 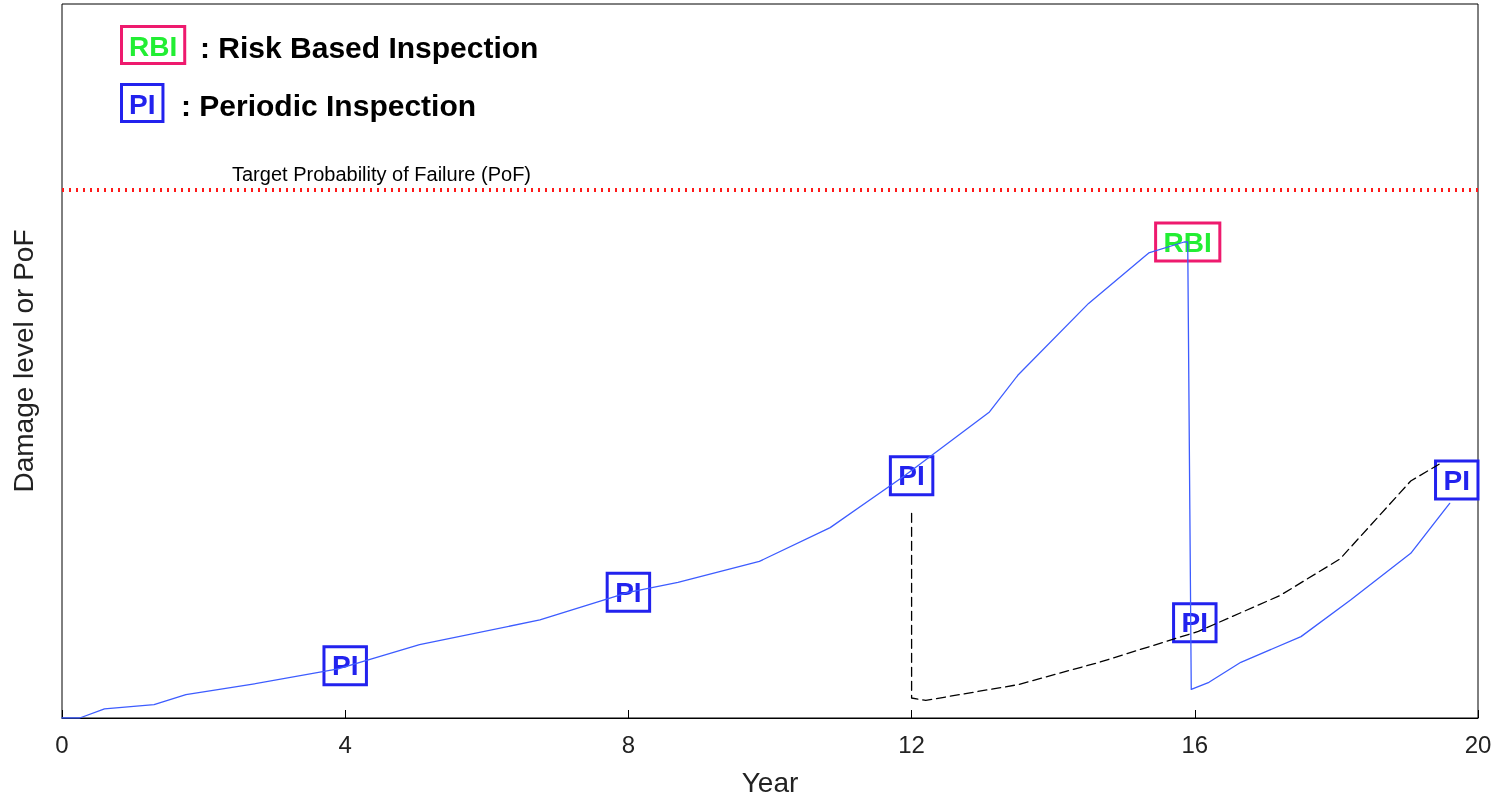 I want to click on x-tick-label: 0, so click(x=62, y=744).